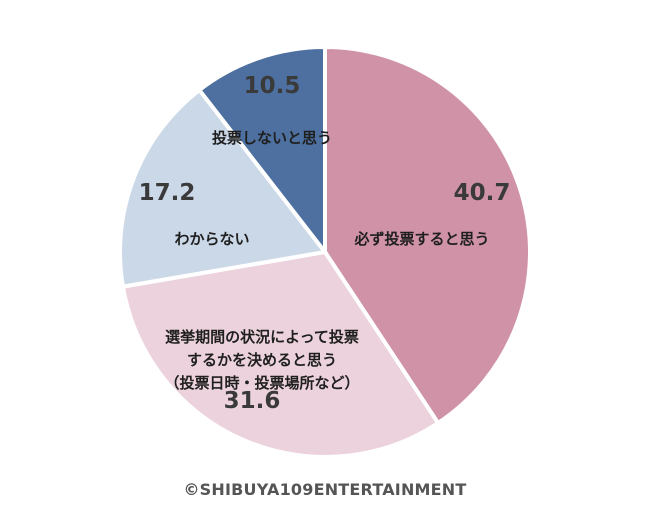  What do you see at coordinates (262, 337) in the screenshot?
I see `slice-category-label: 選挙期間の状況によって投票` at bounding box center [262, 337].